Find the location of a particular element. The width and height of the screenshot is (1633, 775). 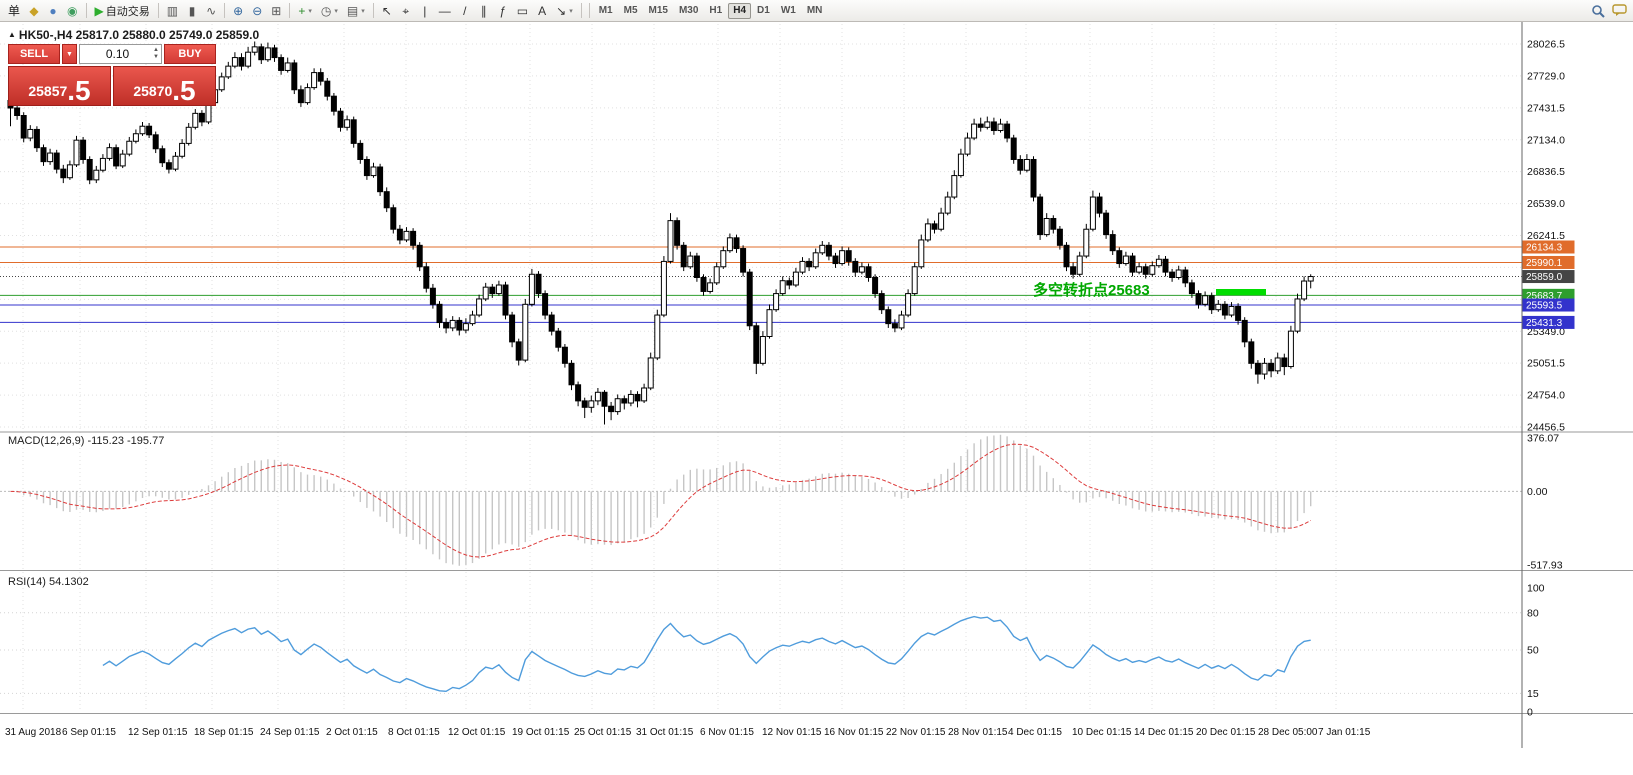

resistance-line-1-badge-text: 26134.3 is located at coordinates (1544, 248).